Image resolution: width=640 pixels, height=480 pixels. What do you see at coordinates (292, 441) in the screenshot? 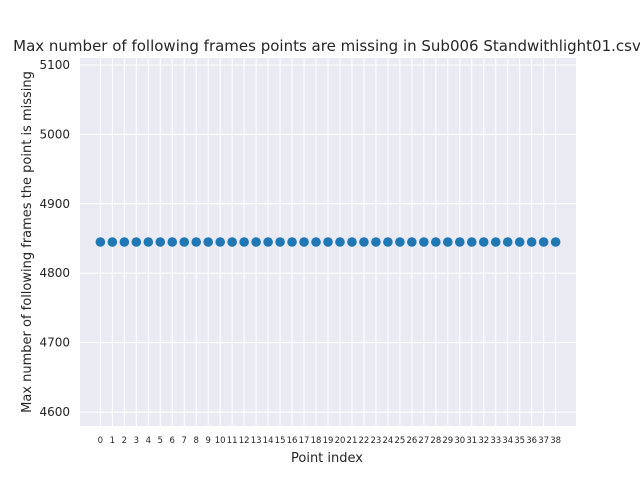
I see `x-tick-label: 16` at bounding box center [292, 441].